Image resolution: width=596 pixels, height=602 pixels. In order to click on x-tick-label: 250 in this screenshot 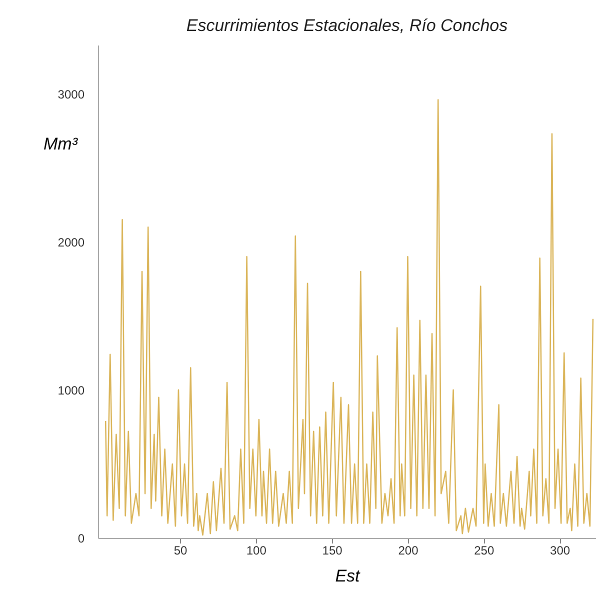, I will do `click(484, 551)`.